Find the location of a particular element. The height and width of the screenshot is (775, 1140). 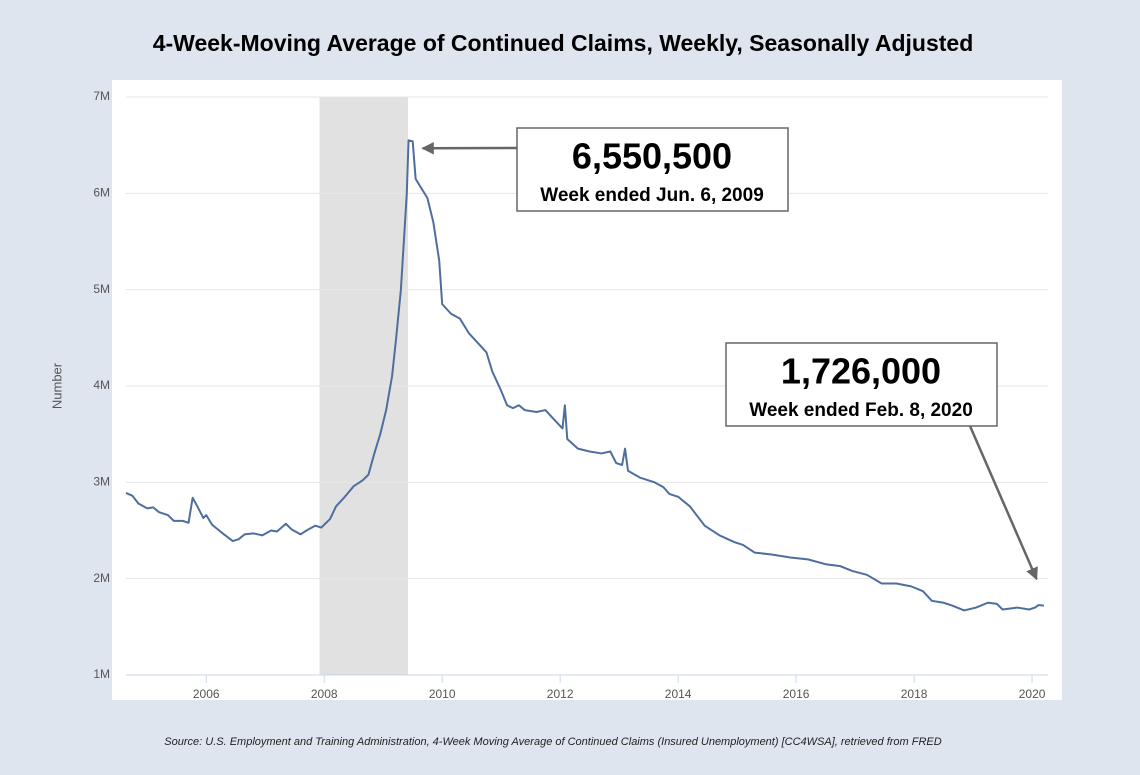

x-tick-label: 2014 is located at coordinates (678, 694).